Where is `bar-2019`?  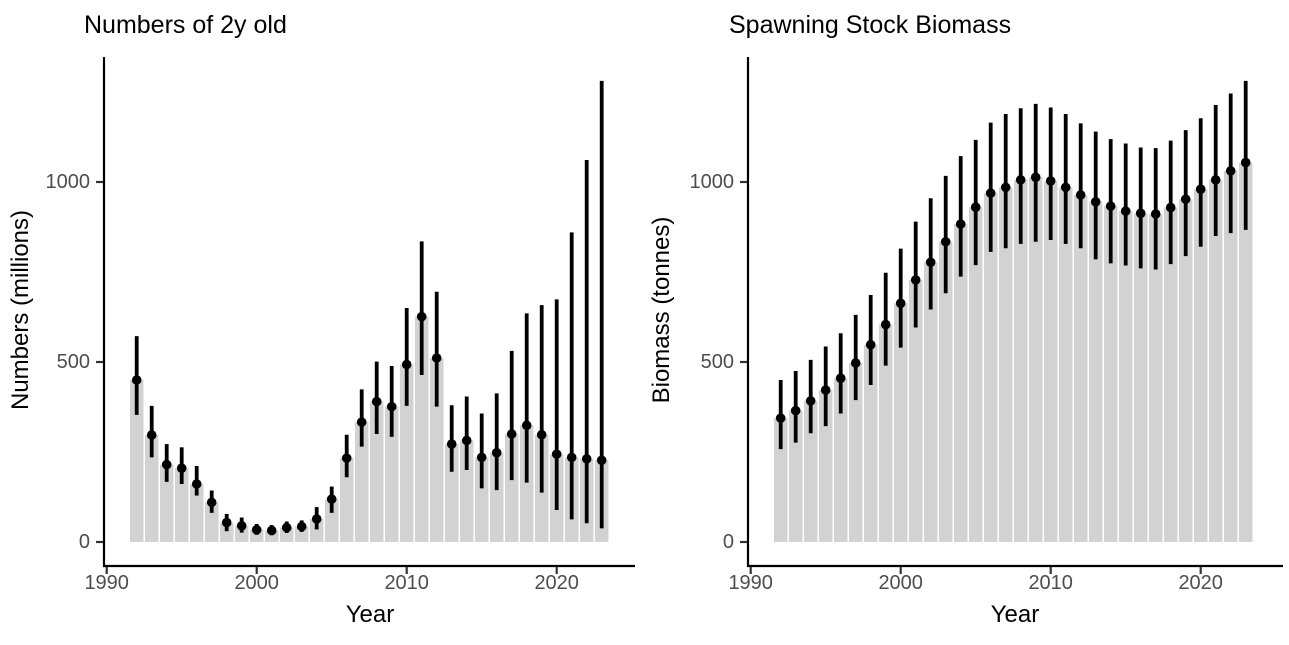 bar-2019 is located at coordinates (1185, 370).